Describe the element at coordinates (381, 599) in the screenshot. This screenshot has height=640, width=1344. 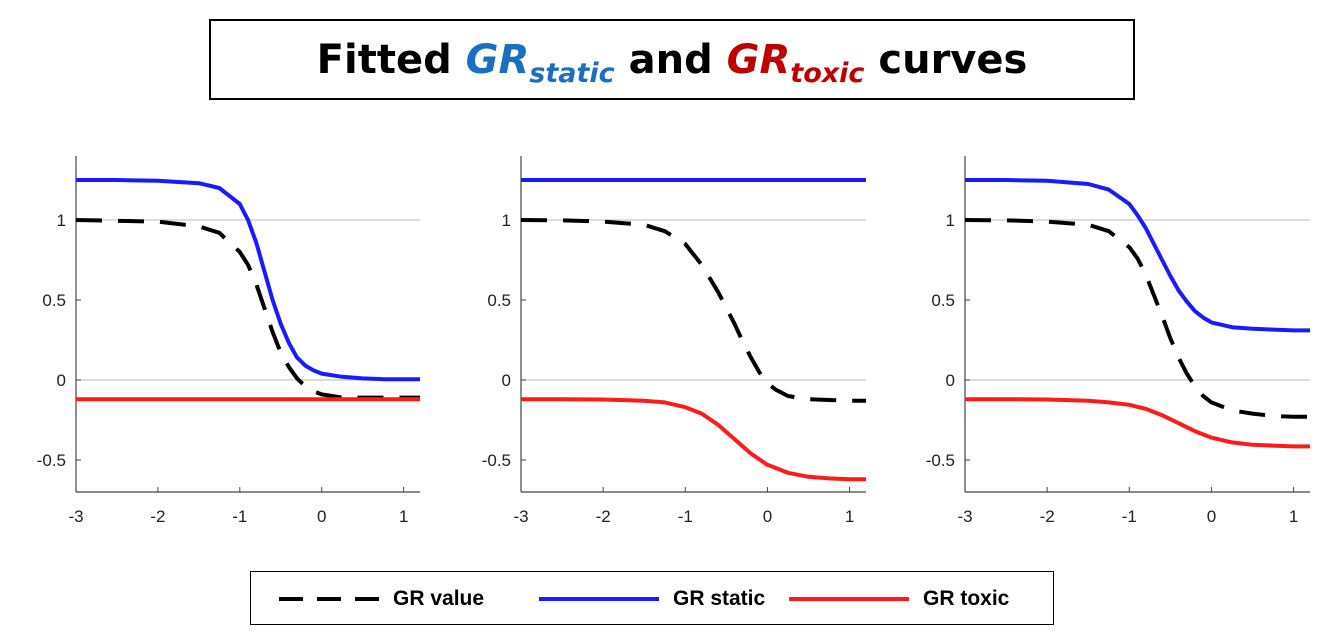
I see `legend-item-gr-value: GR value` at that location.